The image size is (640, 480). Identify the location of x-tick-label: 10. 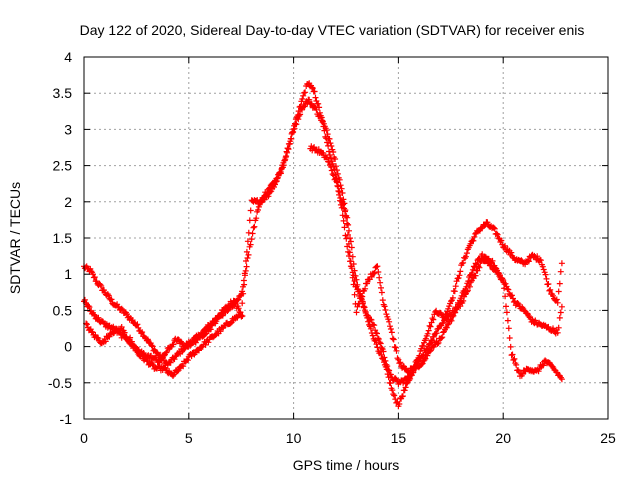
(294, 438).